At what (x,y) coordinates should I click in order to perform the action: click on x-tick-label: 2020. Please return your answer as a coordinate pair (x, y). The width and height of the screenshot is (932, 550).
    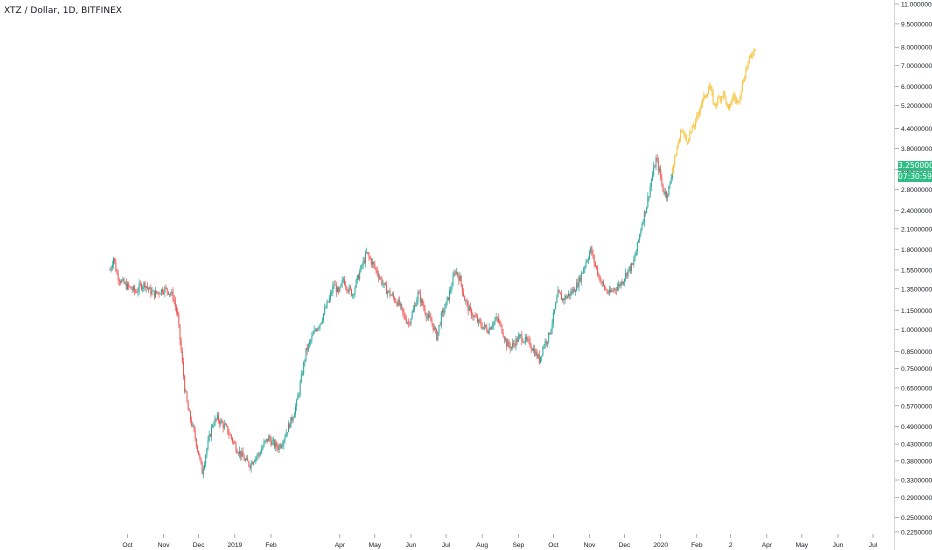
    Looking at the image, I should click on (660, 545).